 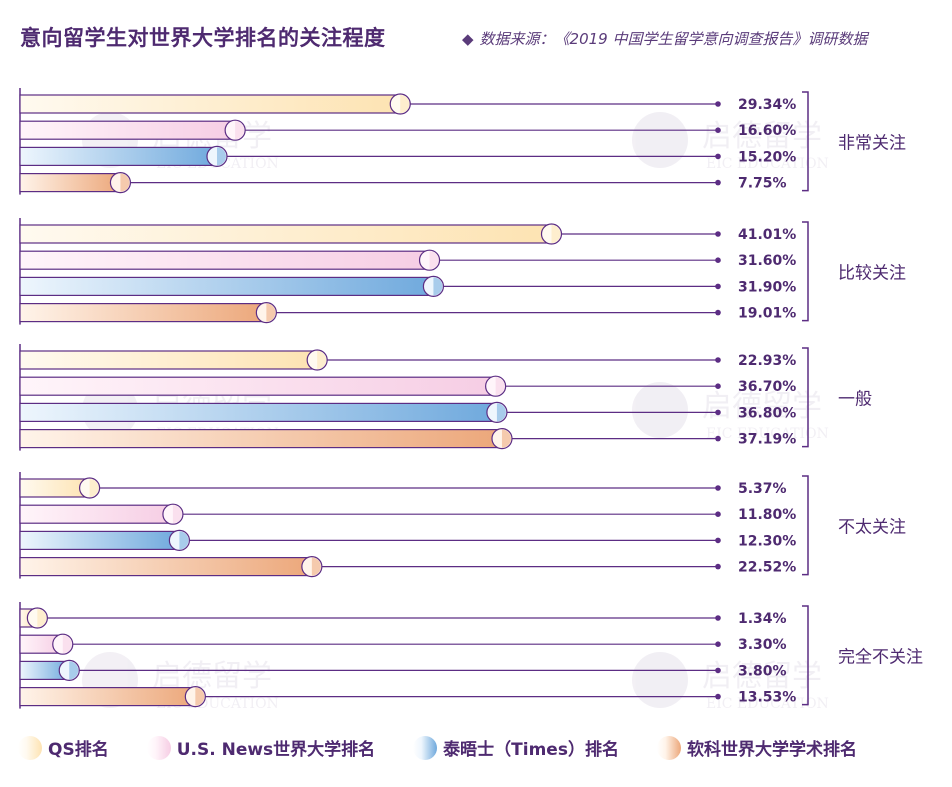 I want to click on legend-item: 软科世界大学学术排名, so click(x=756, y=747).